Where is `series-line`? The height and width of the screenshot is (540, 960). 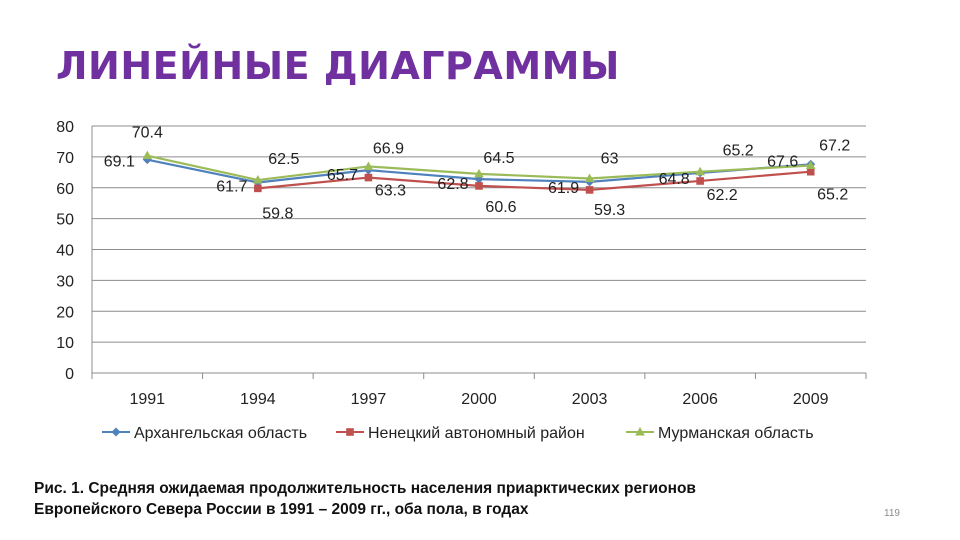
series-line is located at coordinates (534, 181).